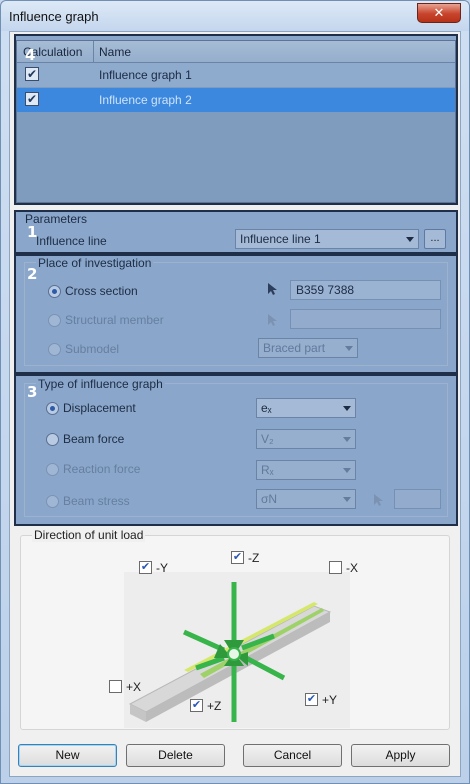  What do you see at coordinates (335, 567) in the screenshot?
I see `minus-x-checkbox` at bounding box center [335, 567].